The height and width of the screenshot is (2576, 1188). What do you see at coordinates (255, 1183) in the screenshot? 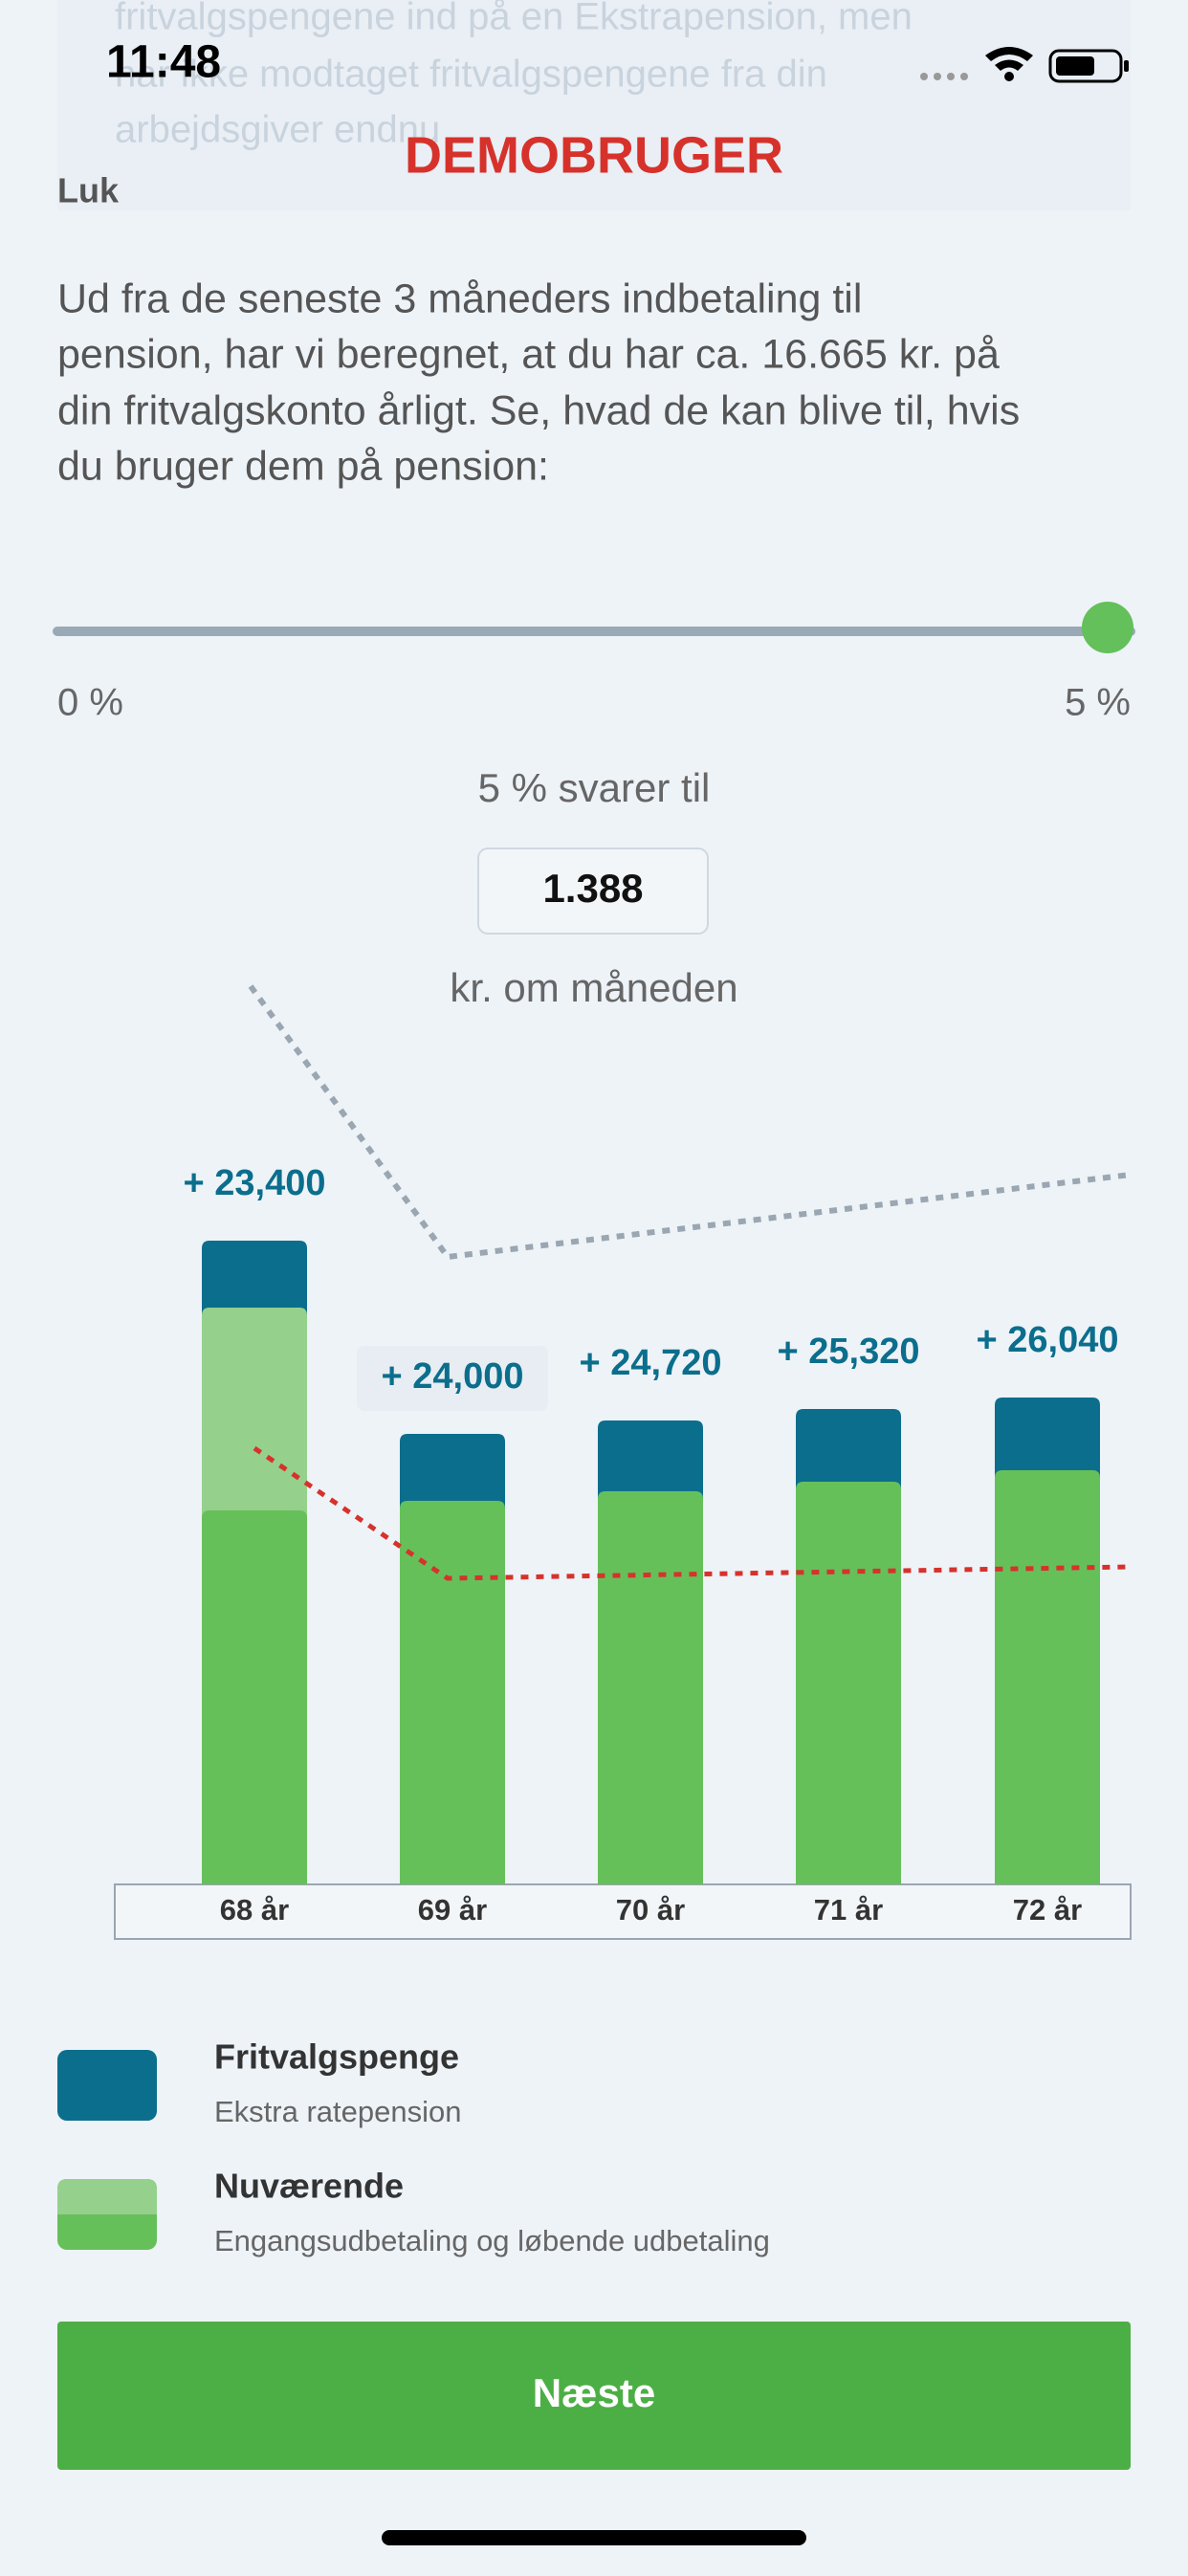
I see `bar-label: + 23,400` at bounding box center [255, 1183].